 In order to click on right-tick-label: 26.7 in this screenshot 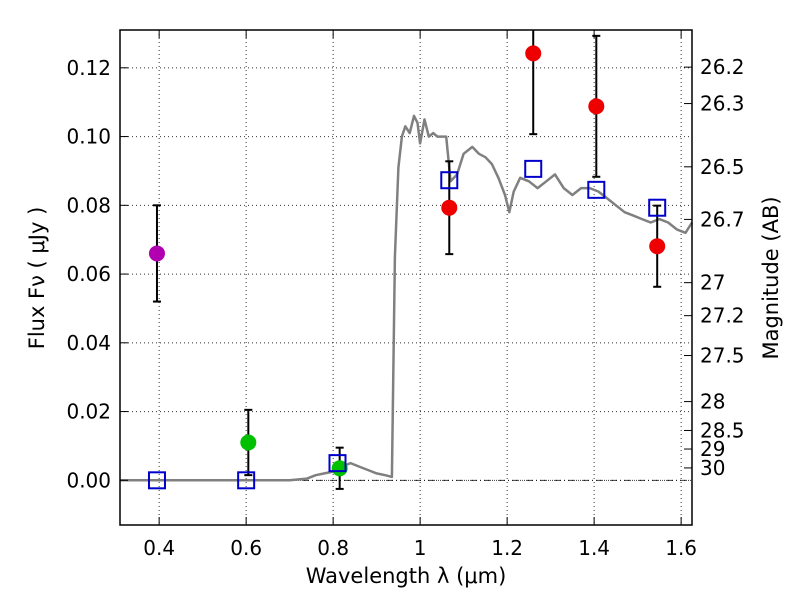, I will do `click(722, 219)`.